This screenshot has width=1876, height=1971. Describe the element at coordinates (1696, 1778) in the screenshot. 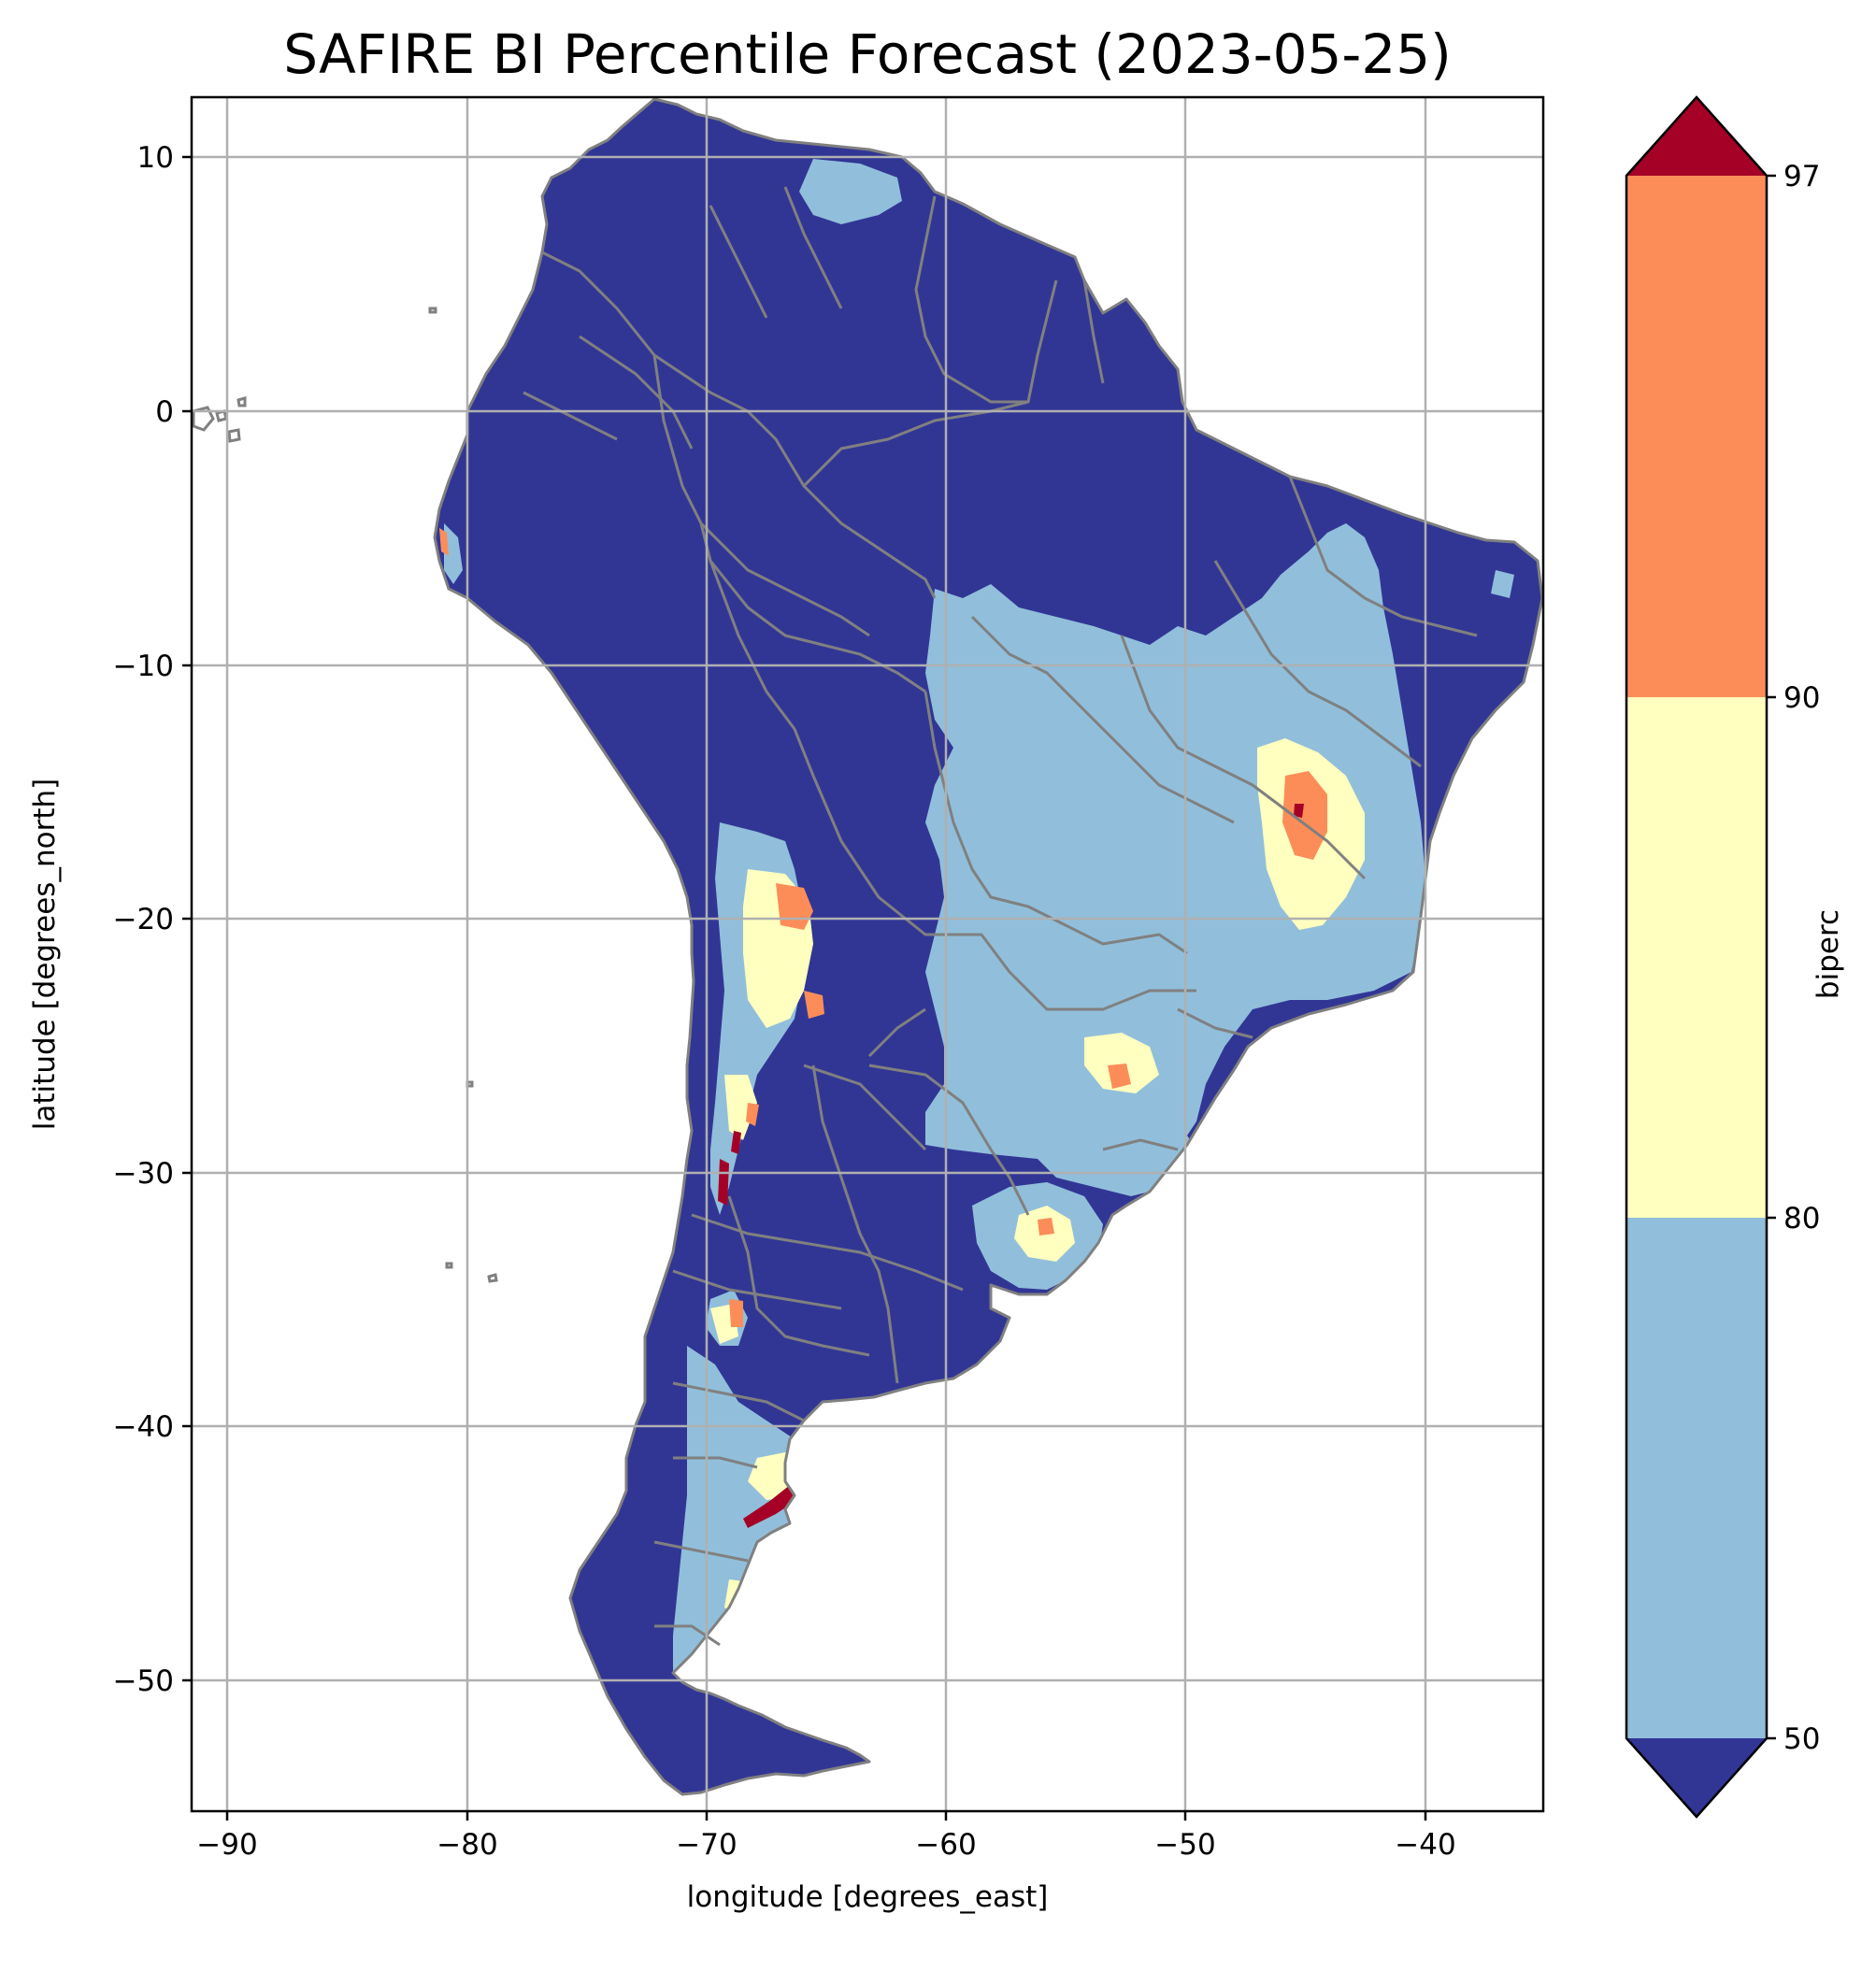

I see `colorbar-extend-low` at that location.